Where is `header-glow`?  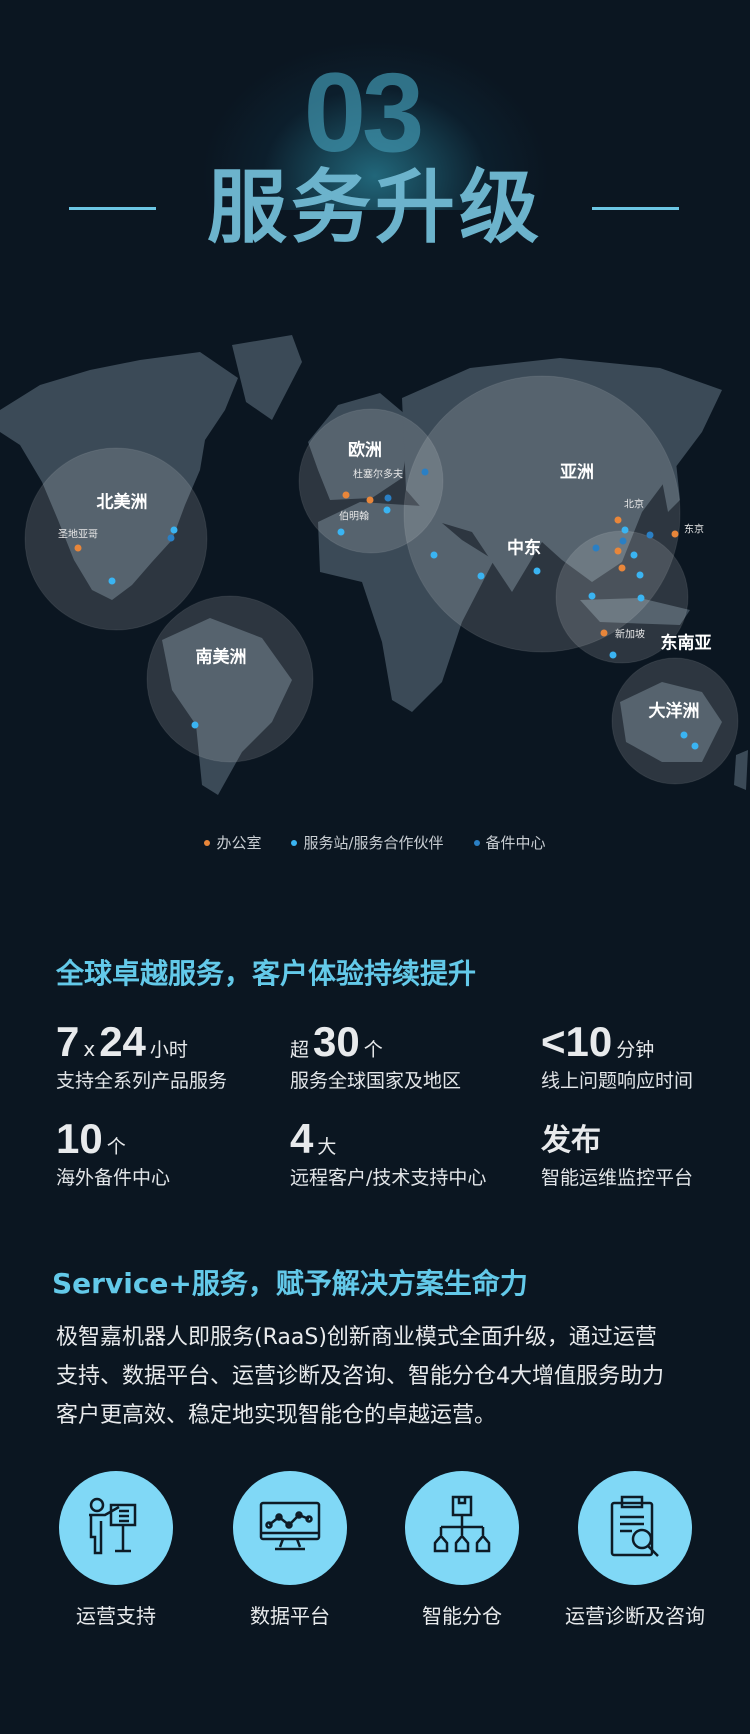
header-glow is located at coordinates (375, 125).